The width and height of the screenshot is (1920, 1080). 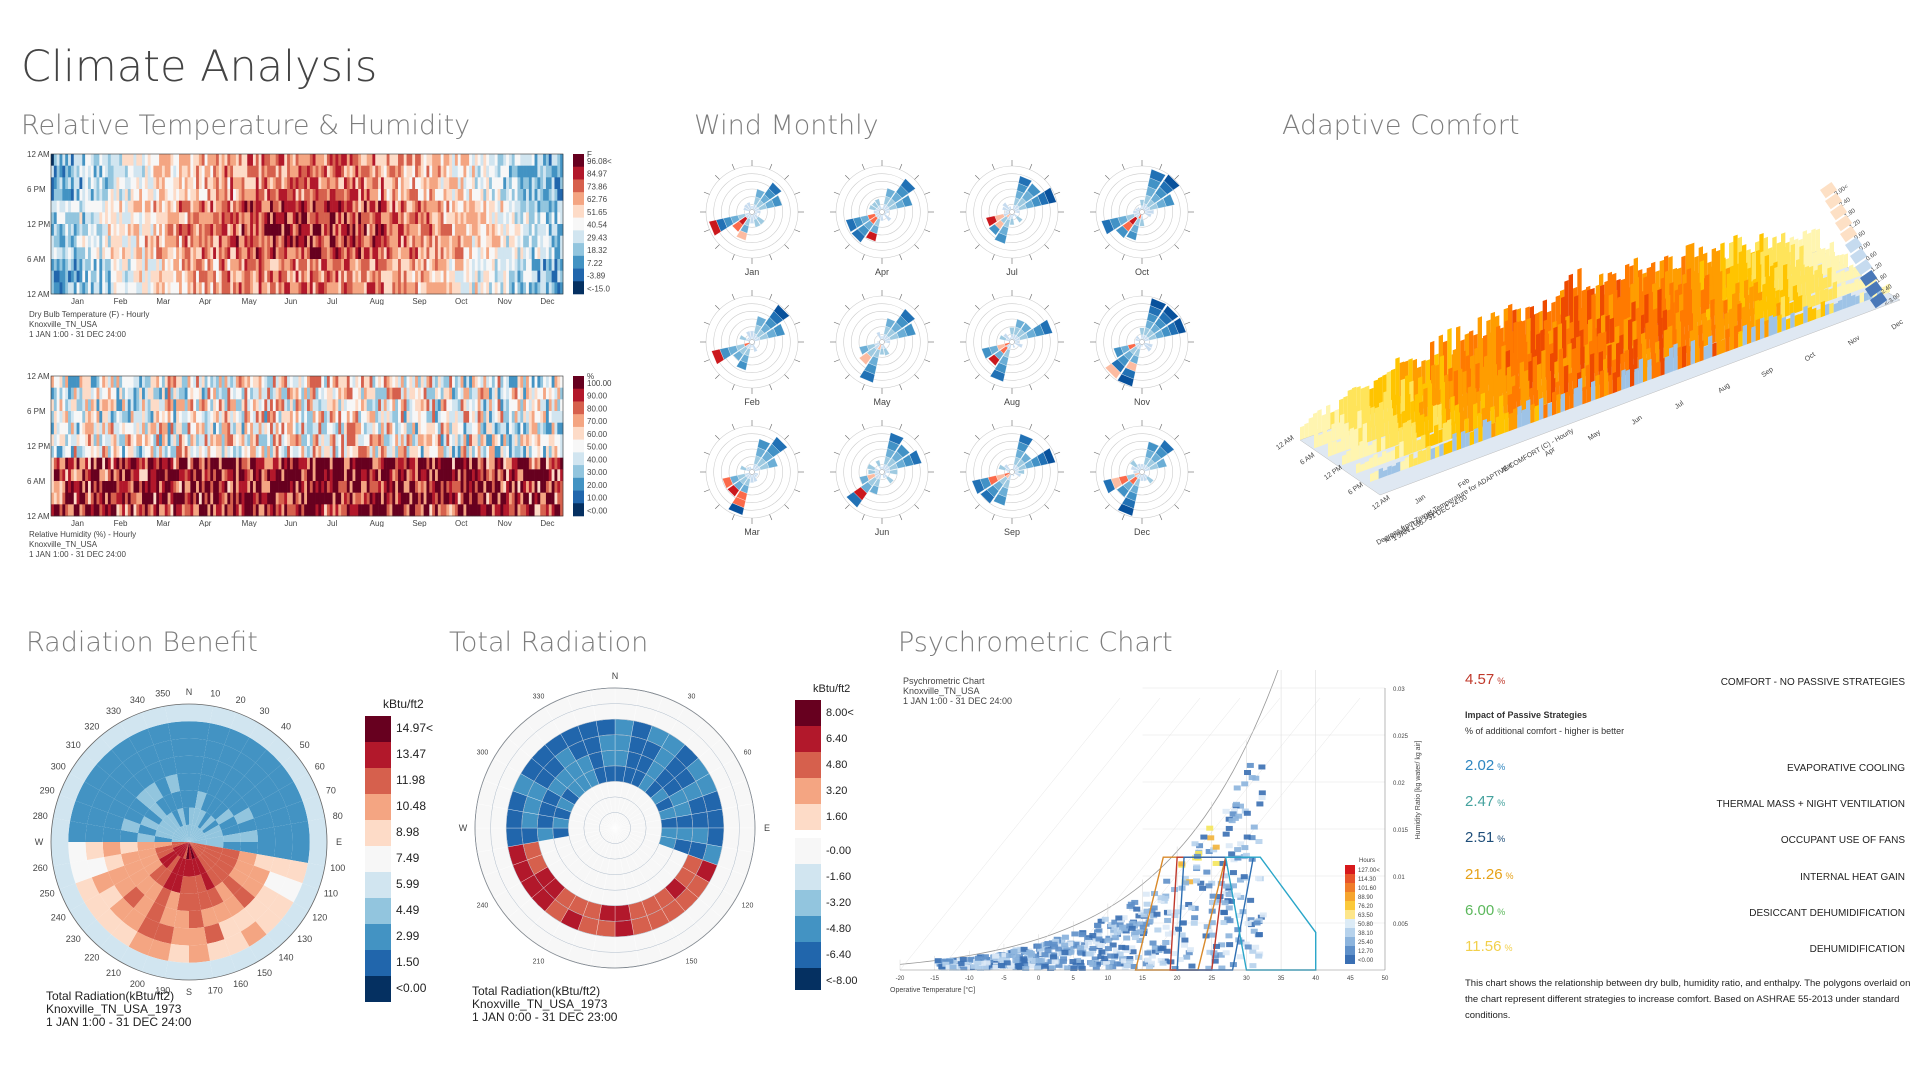 What do you see at coordinates (63, 324) in the screenshot?
I see `caption-line: Knoxville_TN_USA` at bounding box center [63, 324].